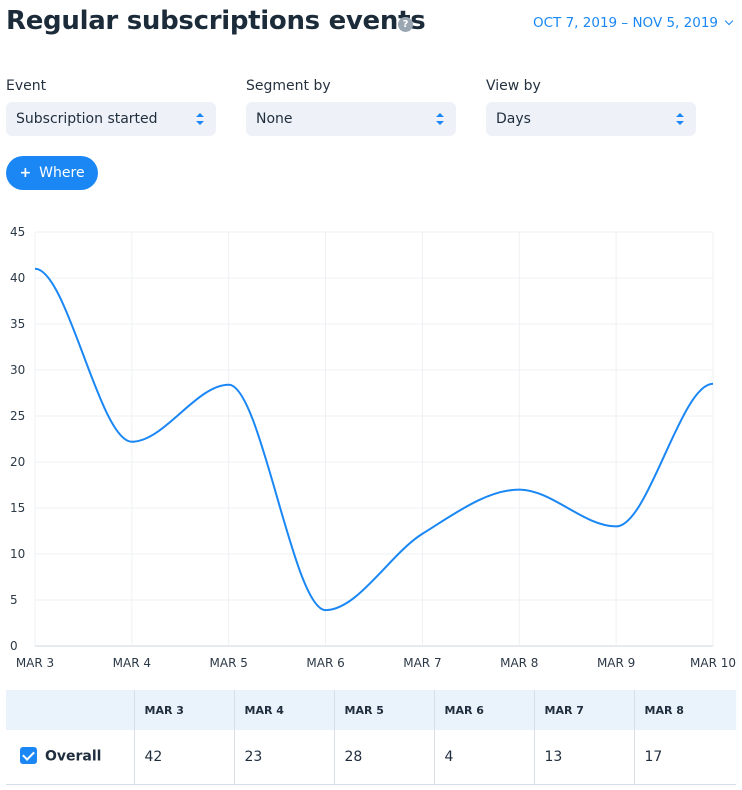  I want to click on row-name: Overall, so click(73, 756).